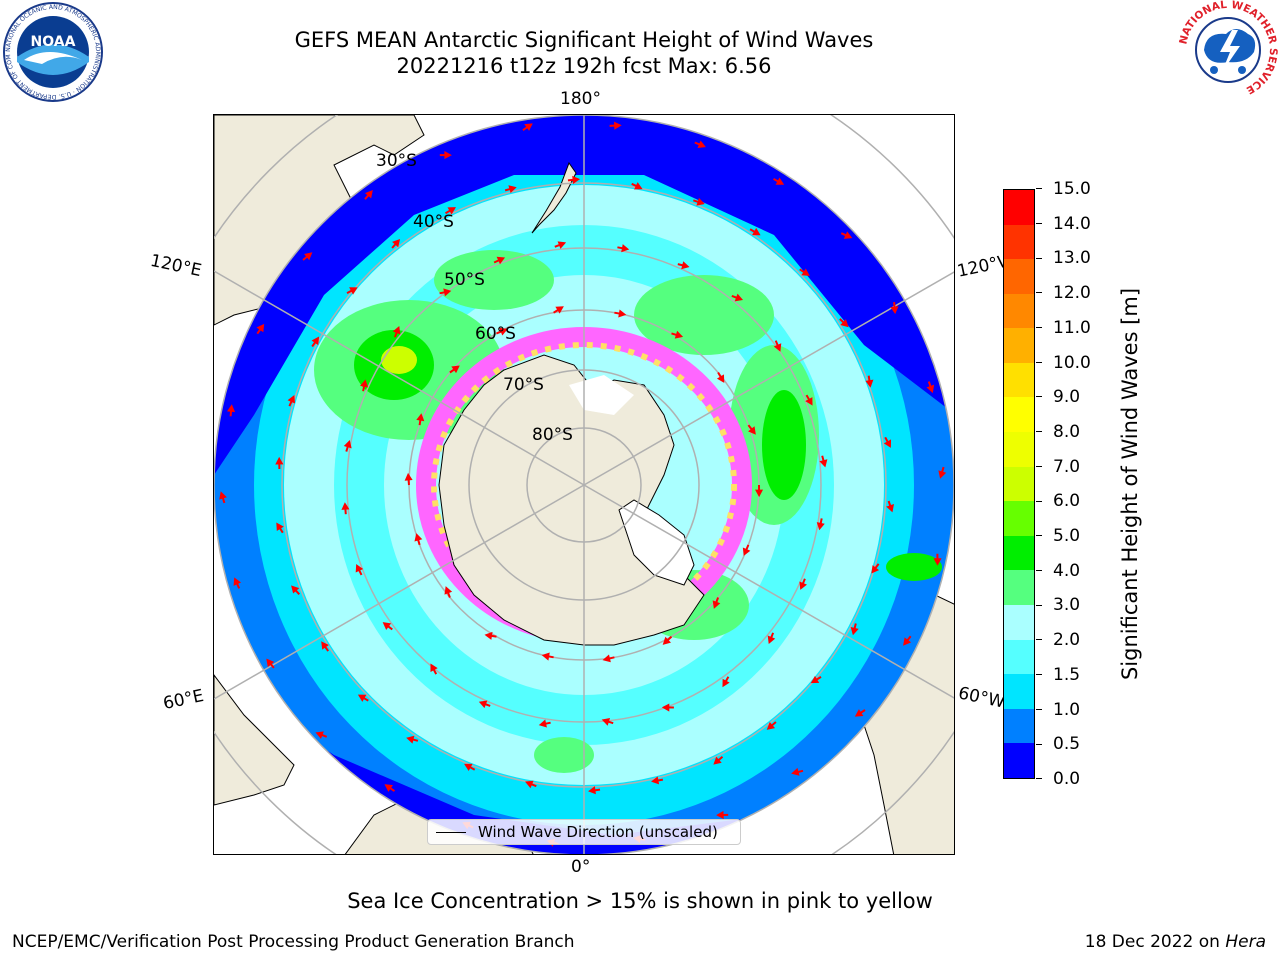 This screenshot has width=1280, height=960. What do you see at coordinates (176, 266) in the screenshot?
I see `lon-label-120e: 120°E` at bounding box center [176, 266].